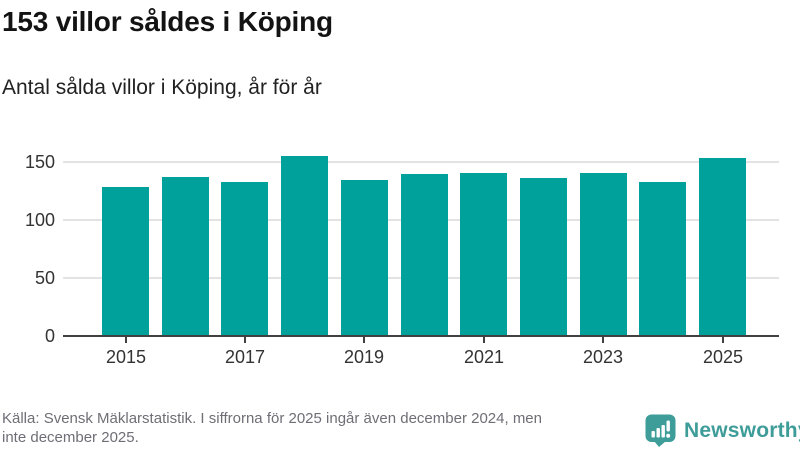 The image size is (800, 450). Describe the element at coordinates (603, 254) in the screenshot. I see `bar-2023` at that location.